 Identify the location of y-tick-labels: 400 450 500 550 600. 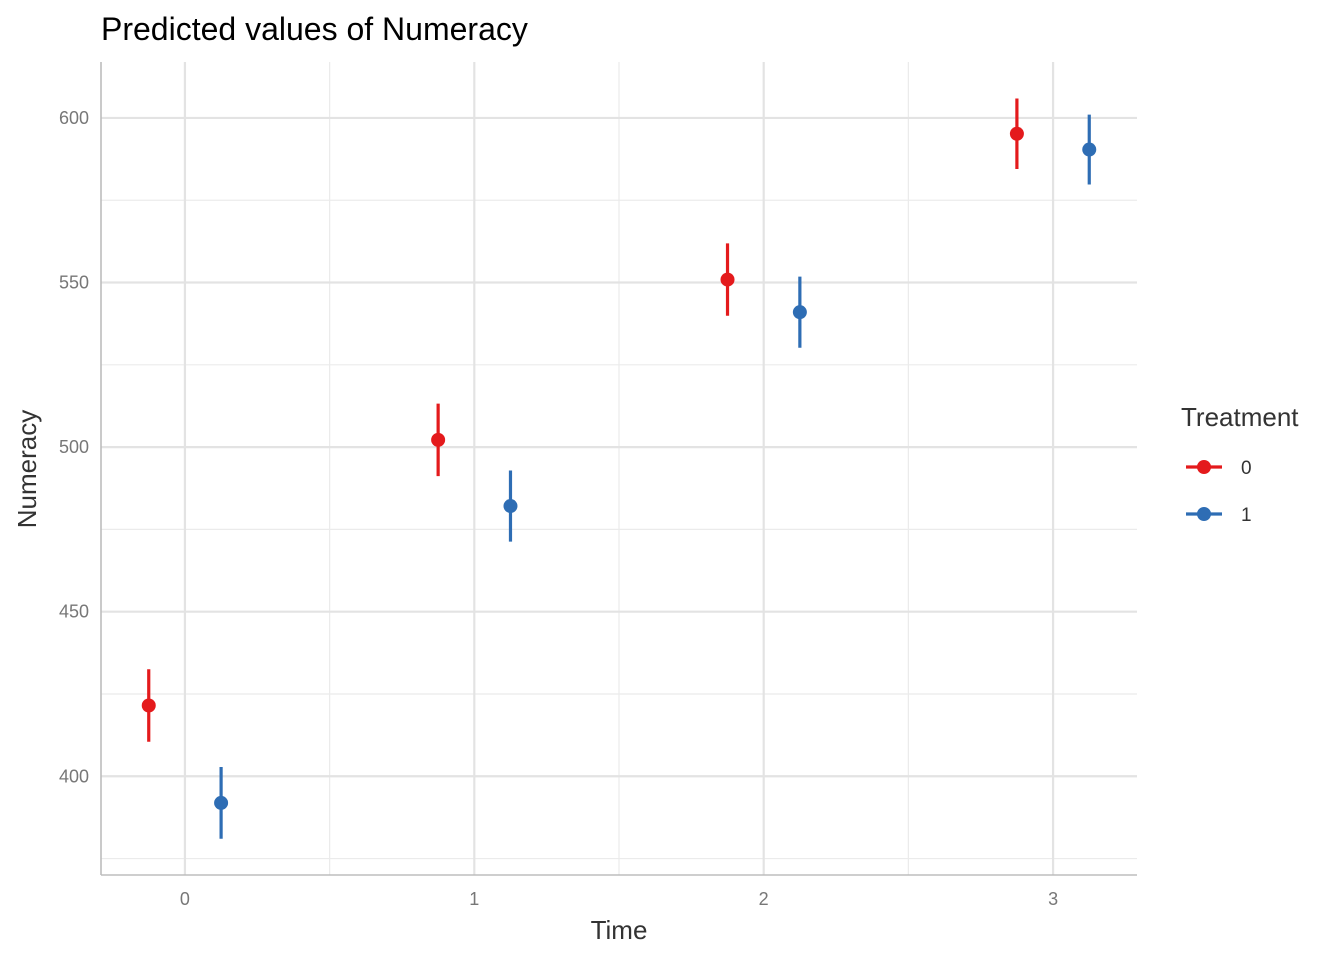
(74, 447).